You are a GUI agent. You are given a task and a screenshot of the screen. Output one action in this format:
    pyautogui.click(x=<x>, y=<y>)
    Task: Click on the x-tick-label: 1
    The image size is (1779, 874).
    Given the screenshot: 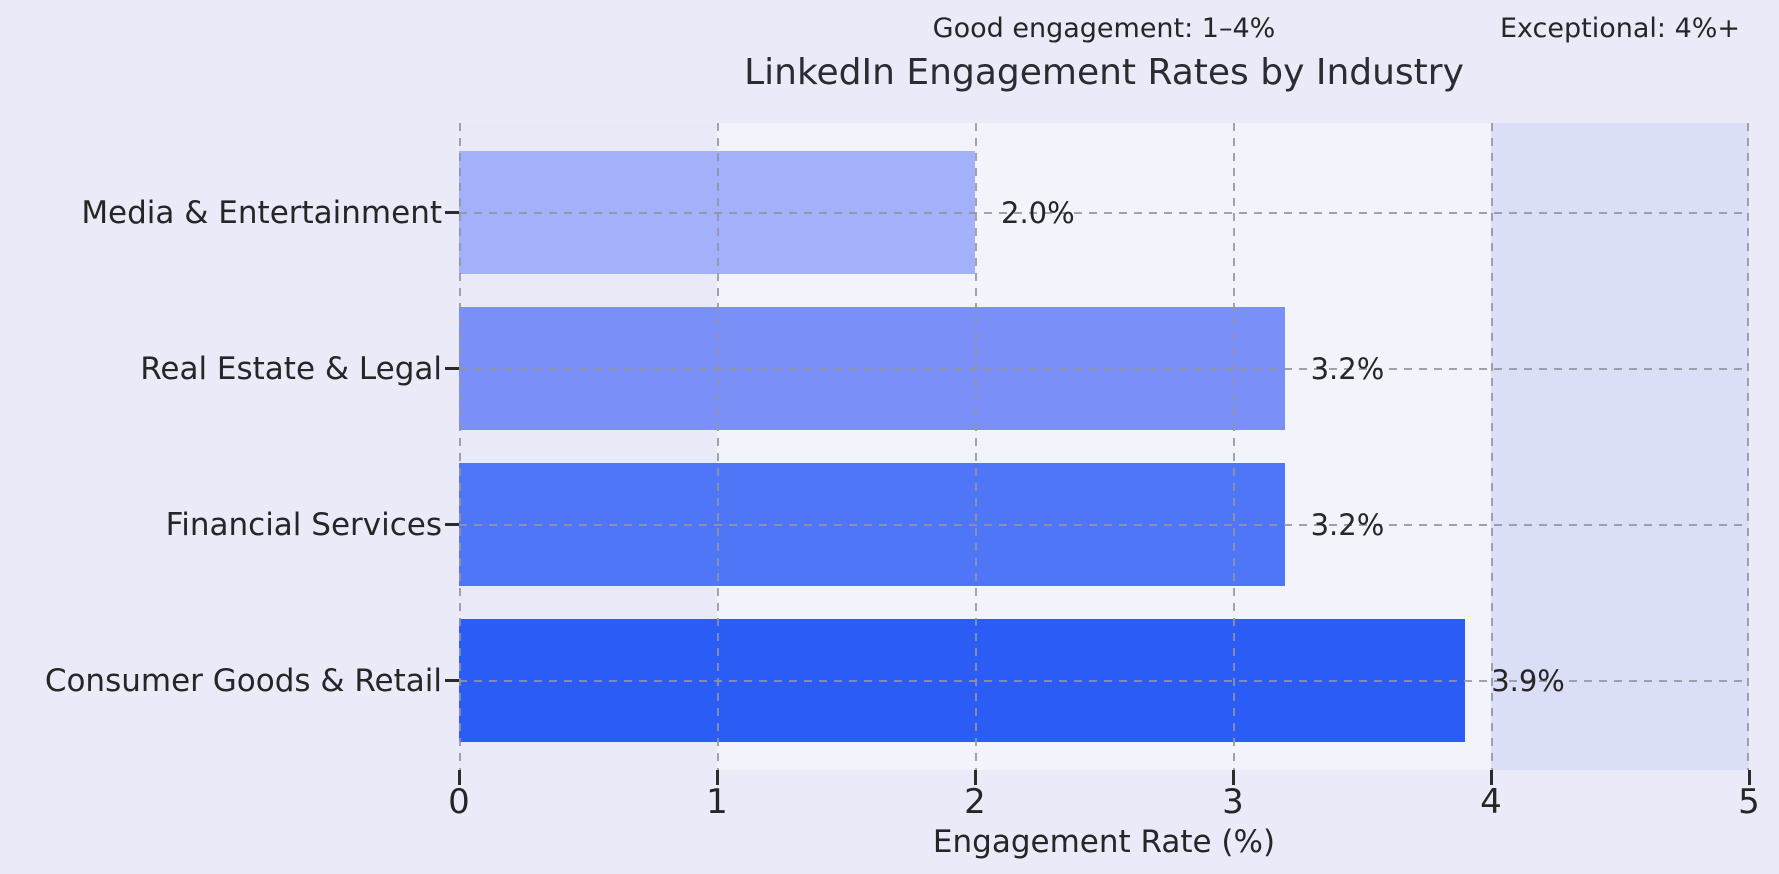 What is the action you would take?
    pyautogui.click(x=717, y=802)
    